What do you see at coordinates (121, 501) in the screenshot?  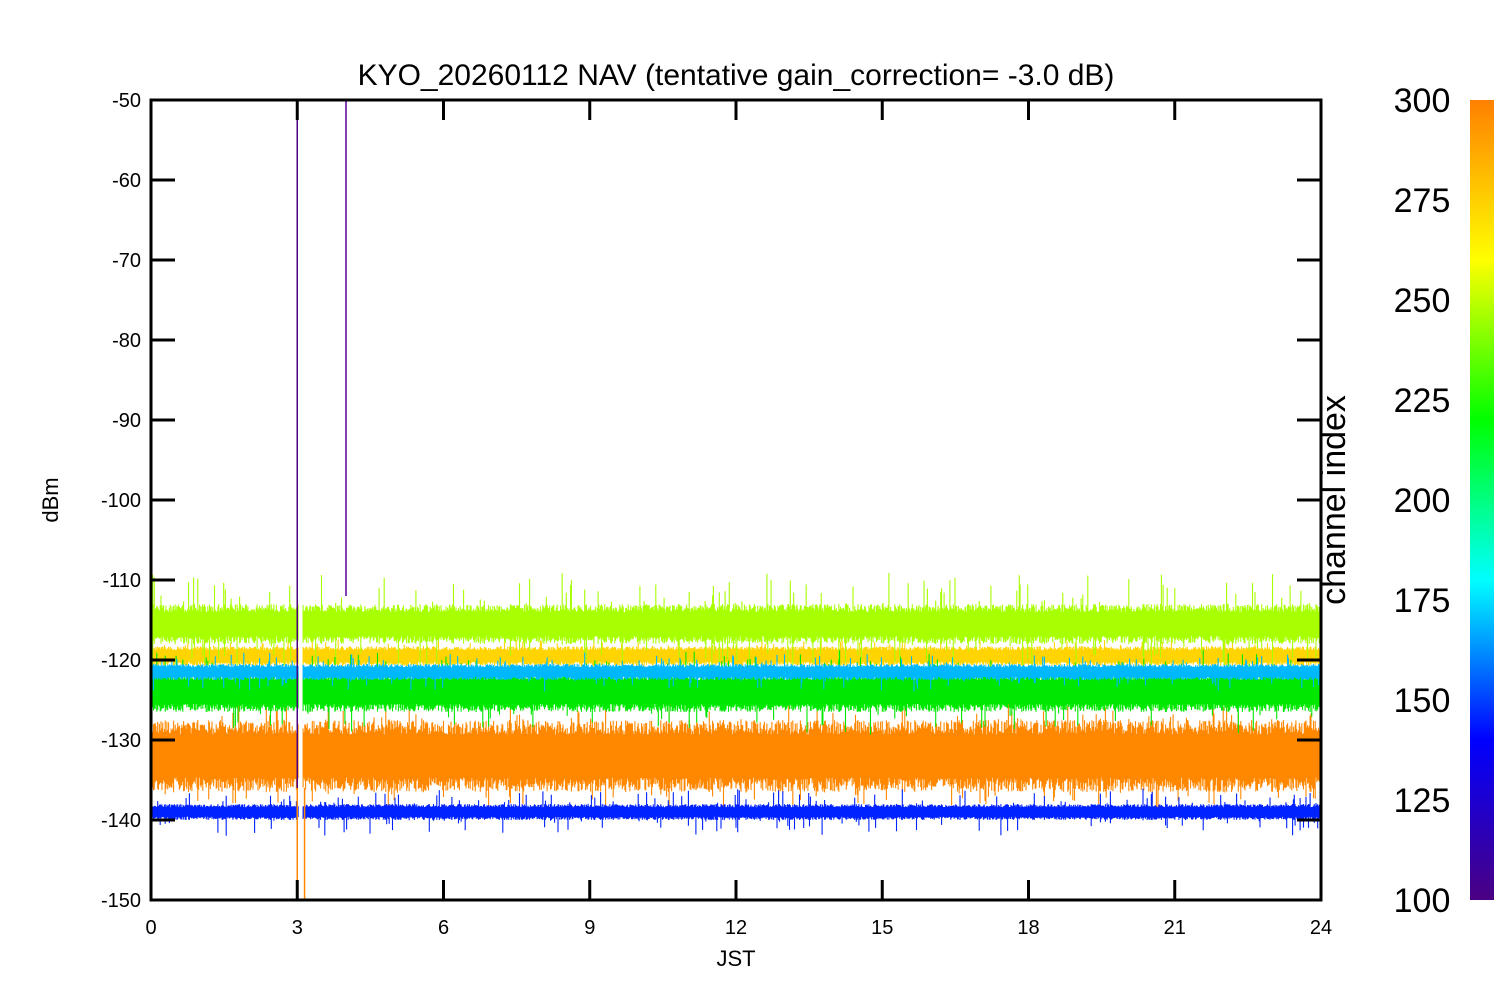 I see `y-tick-label: -100` at bounding box center [121, 501].